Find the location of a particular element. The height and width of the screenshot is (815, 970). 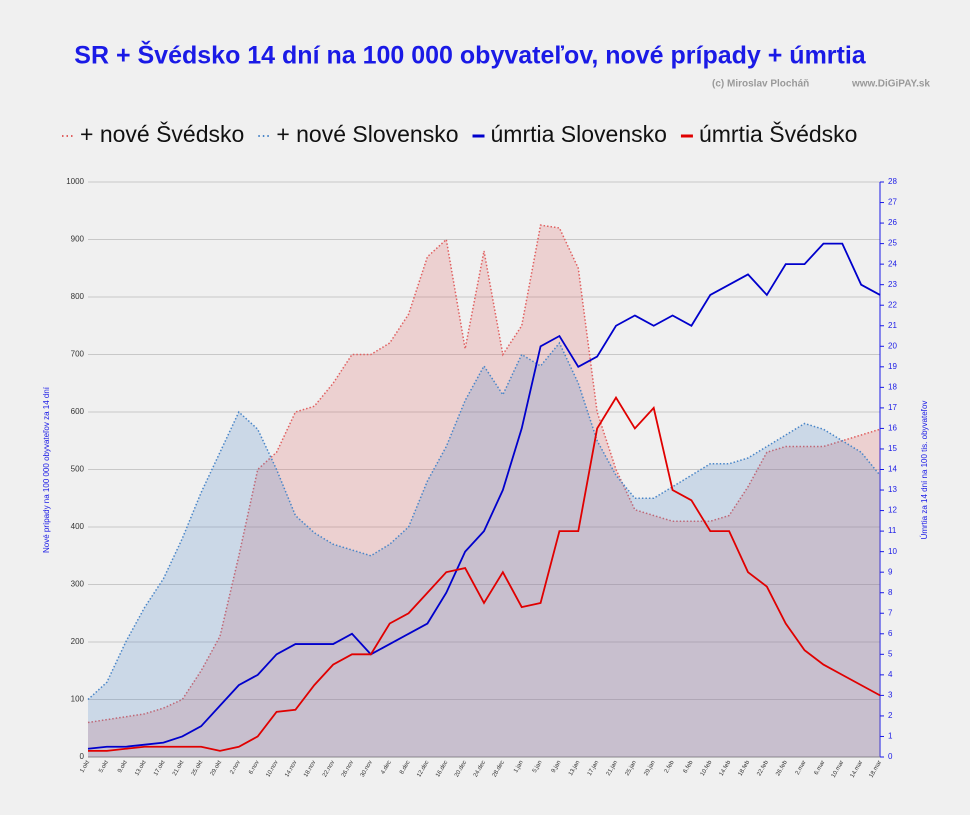

x-tick-label: 25.jan is located at coordinates (631, 768).